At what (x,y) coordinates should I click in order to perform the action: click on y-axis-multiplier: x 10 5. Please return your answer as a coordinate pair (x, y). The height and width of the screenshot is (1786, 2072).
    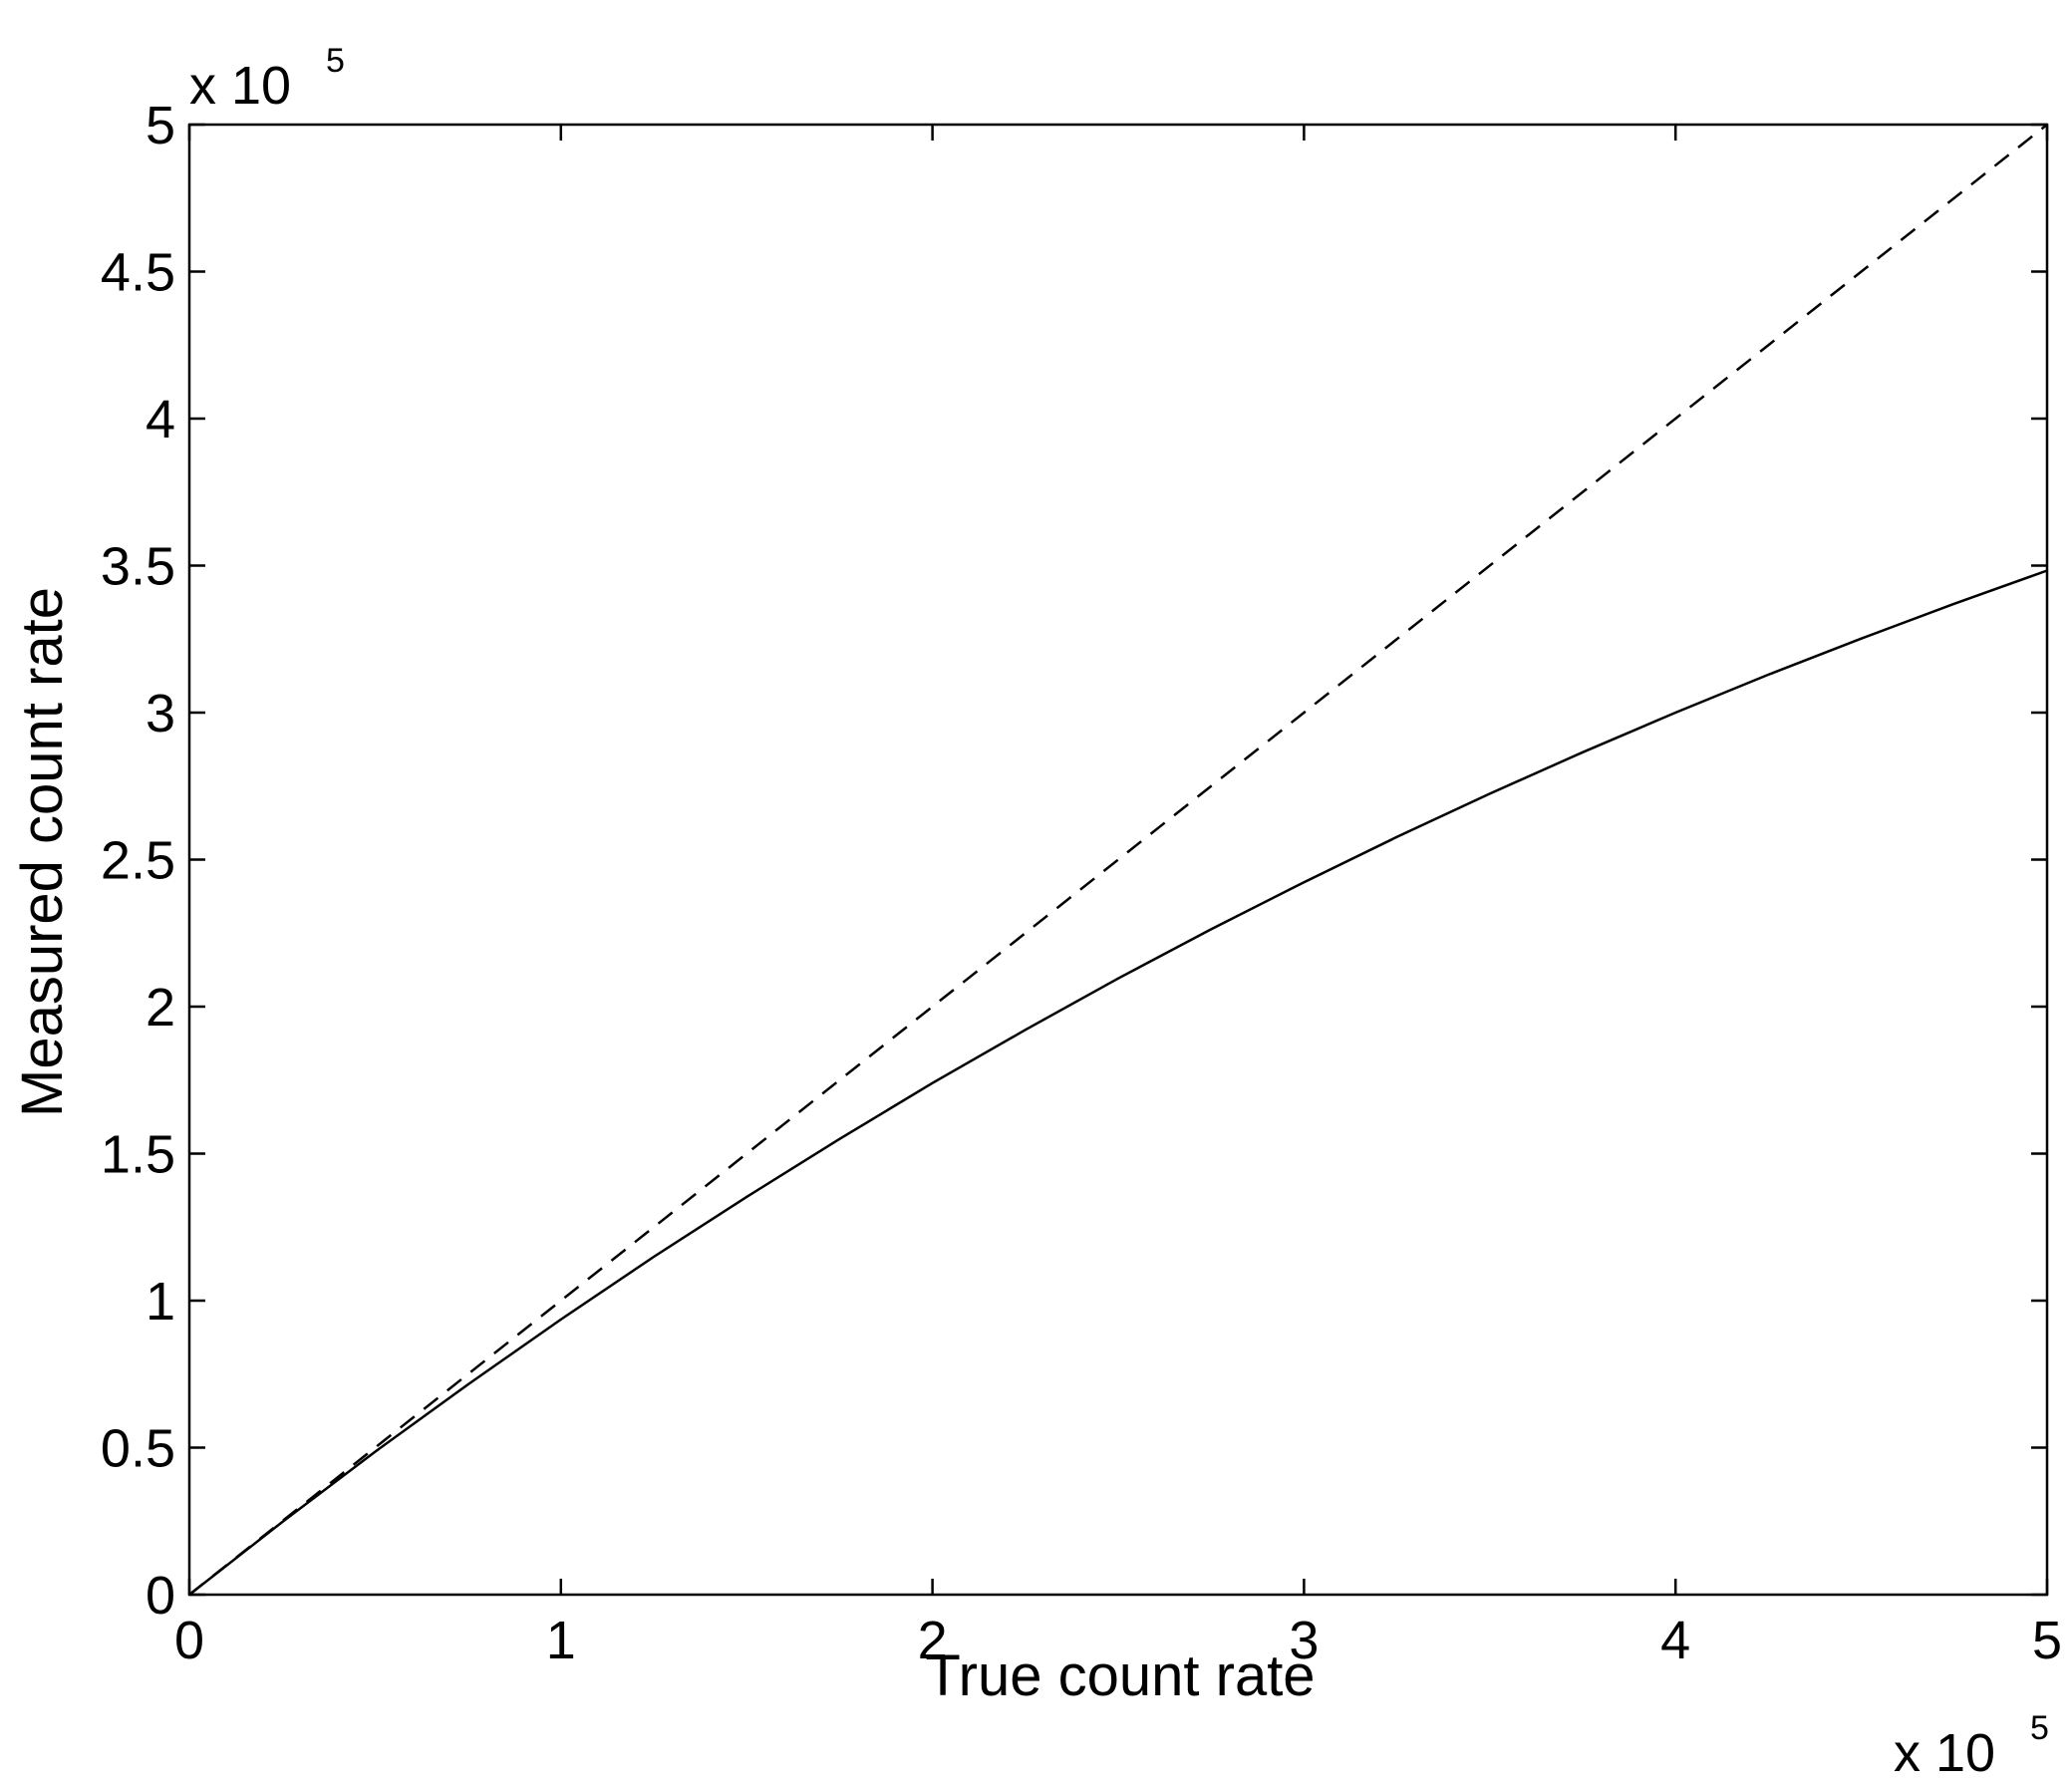
    Looking at the image, I should click on (267, 79).